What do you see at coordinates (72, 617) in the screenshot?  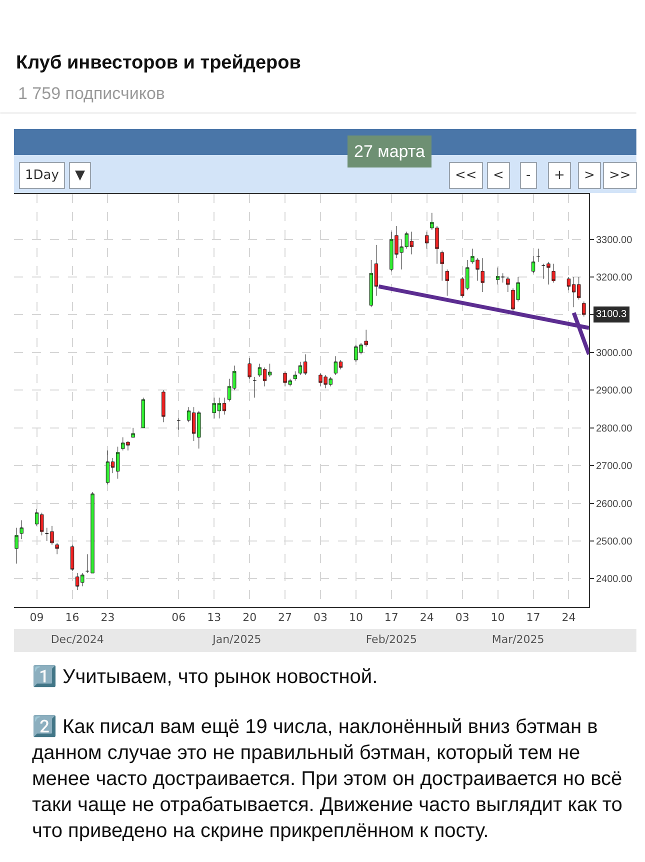 I see `x-tick-label: 16` at bounding box center [72, 617].